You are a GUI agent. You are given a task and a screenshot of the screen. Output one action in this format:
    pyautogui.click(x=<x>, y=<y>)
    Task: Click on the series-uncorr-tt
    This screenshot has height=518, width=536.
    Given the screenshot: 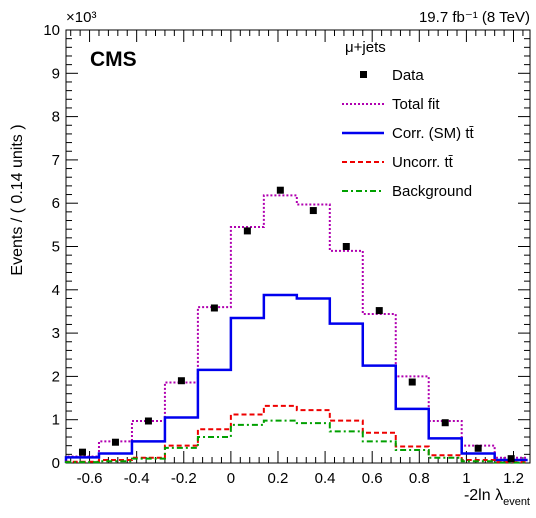 What is the action you would take?
    pyautogui.click(x=296, y=434)
    